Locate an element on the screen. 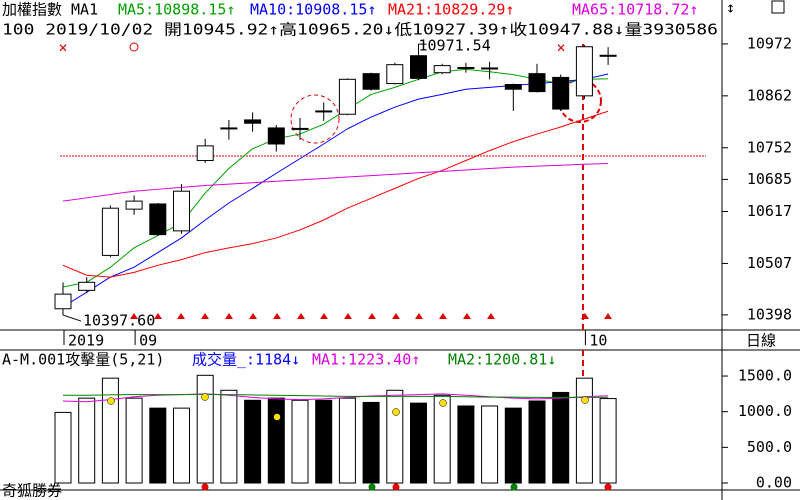  y-tick-label: 1000.0 is located at coordinates (765, 411).